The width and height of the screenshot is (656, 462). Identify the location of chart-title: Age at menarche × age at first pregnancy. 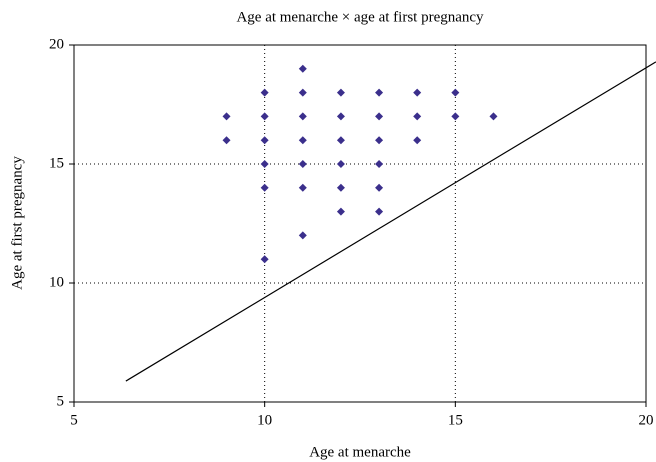
(360, 17).